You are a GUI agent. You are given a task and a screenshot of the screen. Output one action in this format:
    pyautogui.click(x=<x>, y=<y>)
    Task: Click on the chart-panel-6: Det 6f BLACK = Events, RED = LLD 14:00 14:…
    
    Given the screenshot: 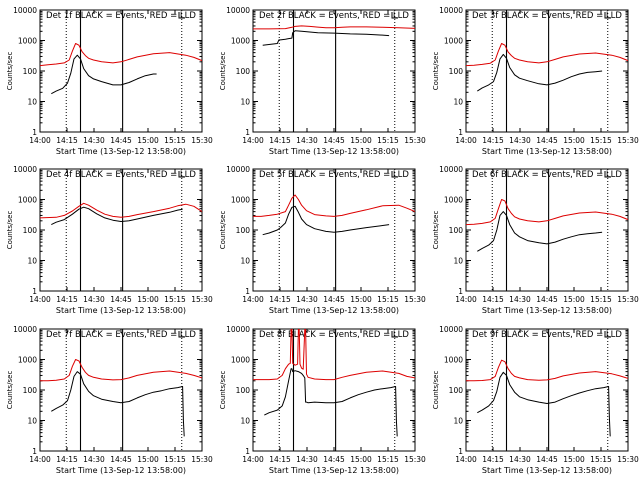 What is the action you would take?
    pyautogui.click(x=535, y=240)
    